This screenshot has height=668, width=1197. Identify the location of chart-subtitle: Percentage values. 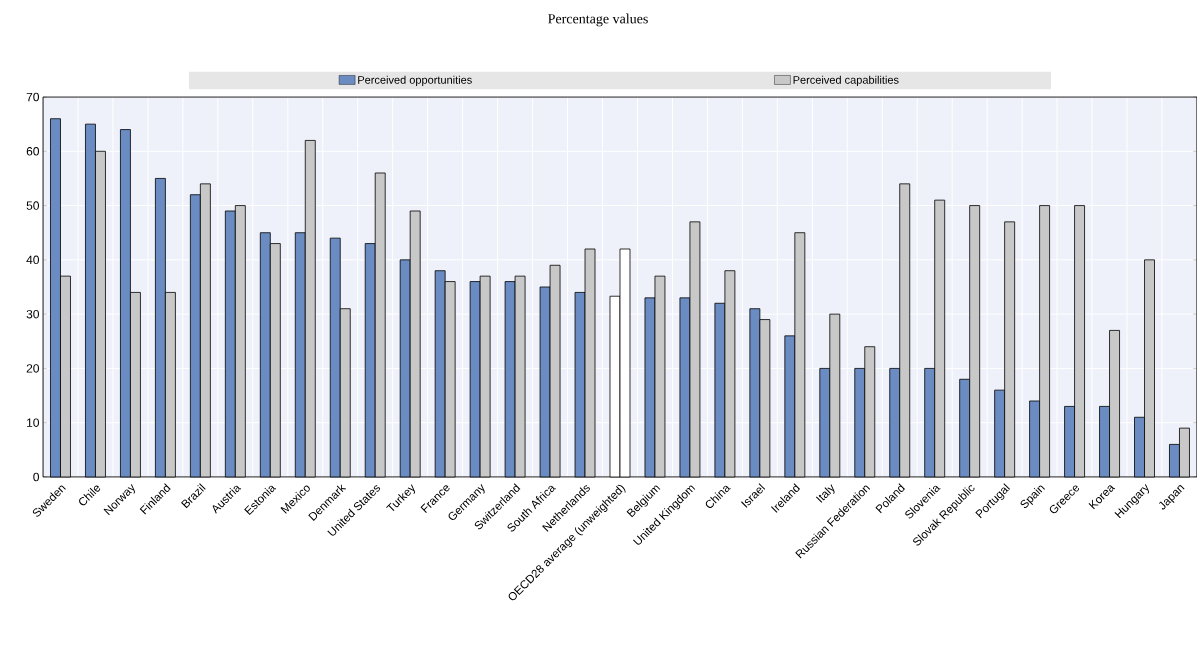
(598, 20).